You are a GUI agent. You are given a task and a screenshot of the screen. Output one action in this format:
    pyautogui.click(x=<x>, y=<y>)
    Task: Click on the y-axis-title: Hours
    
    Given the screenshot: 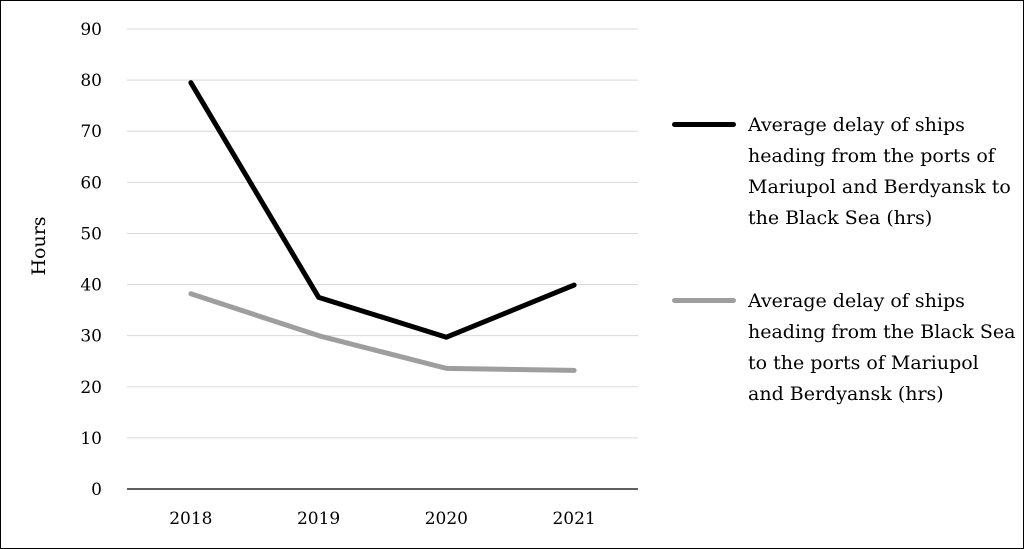 What is the action you would take?
    pyautogui.click(x=39, y=245)
    